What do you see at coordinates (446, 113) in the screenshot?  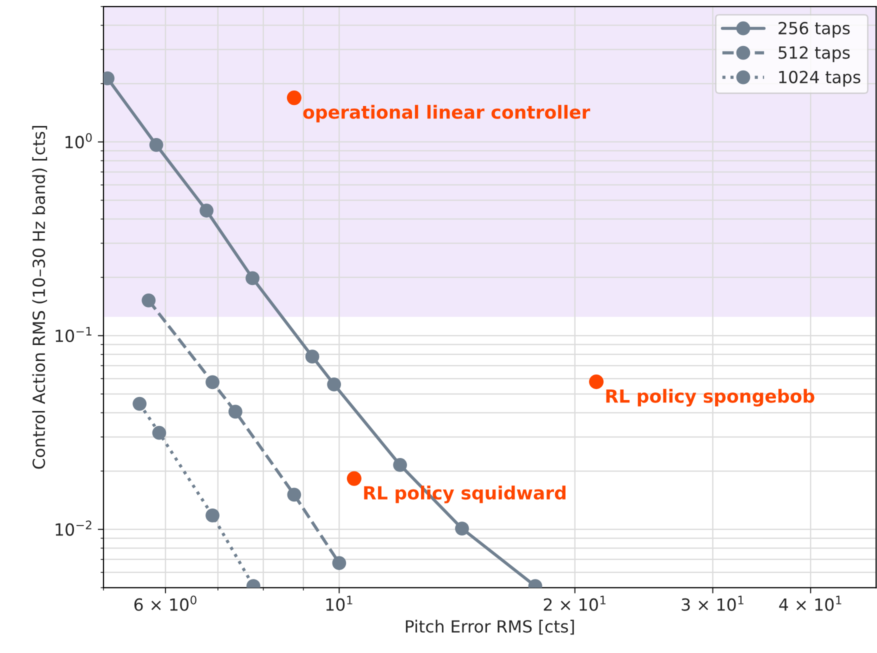 I see `annotation: operational linear controller` at bounding box center [446, 113].